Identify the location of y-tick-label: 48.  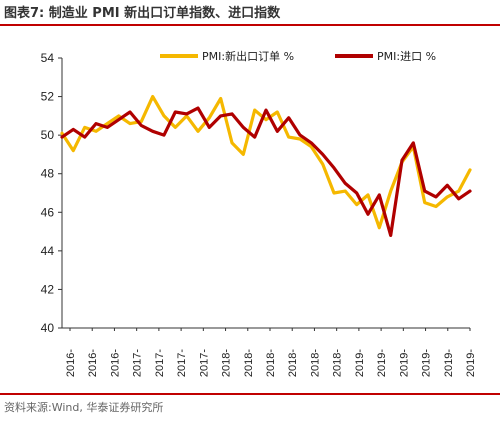
(48, 174).